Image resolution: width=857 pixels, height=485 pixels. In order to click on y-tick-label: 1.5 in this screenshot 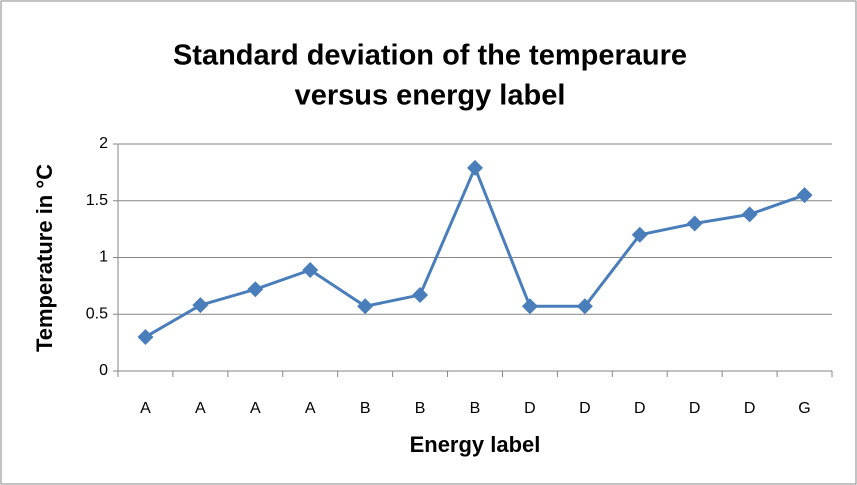, I will do `click(97, 200)`.